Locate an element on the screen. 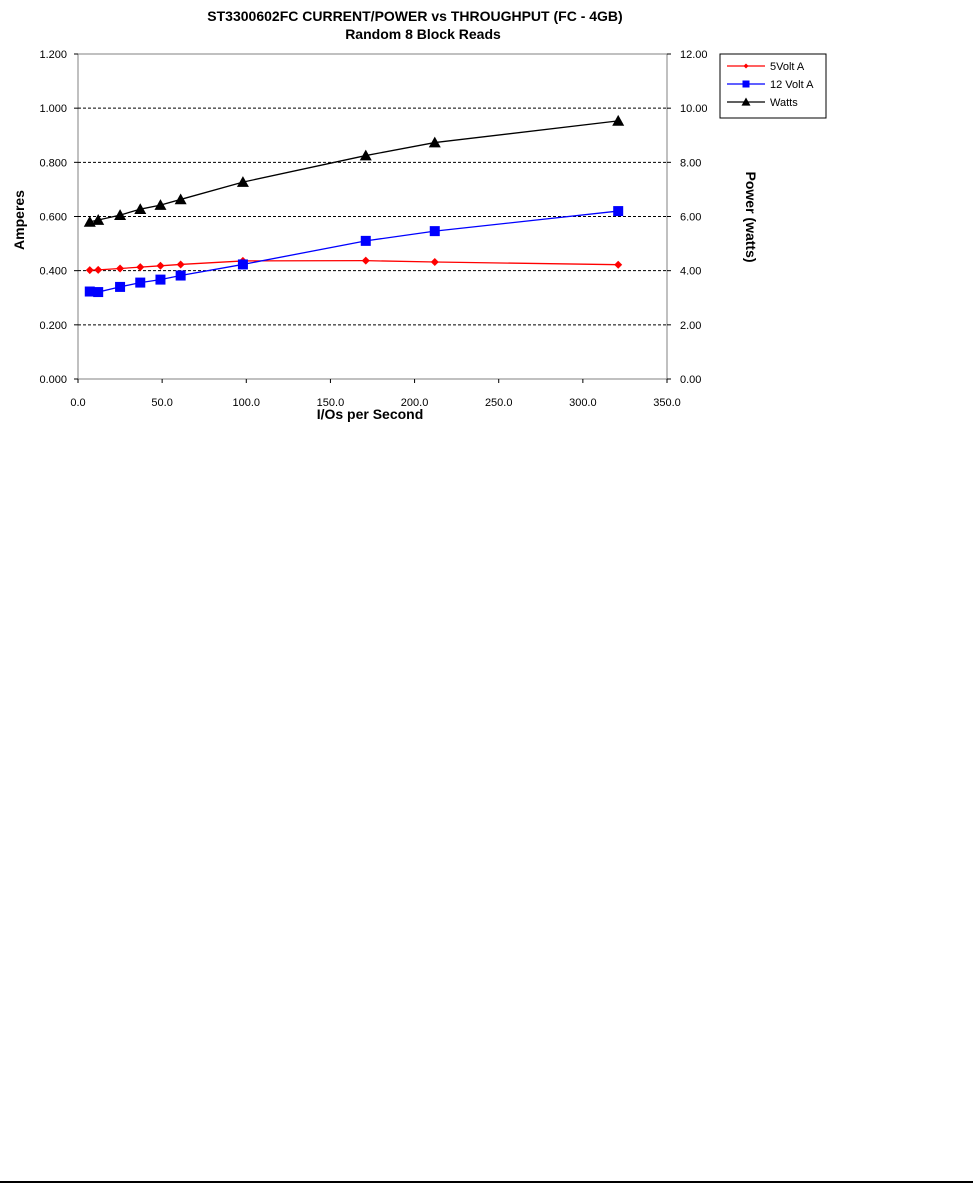 This screenshot has width=973, height=1185. legend-label-5volt-a: 5Volt A is located at coordinates (787, 67).